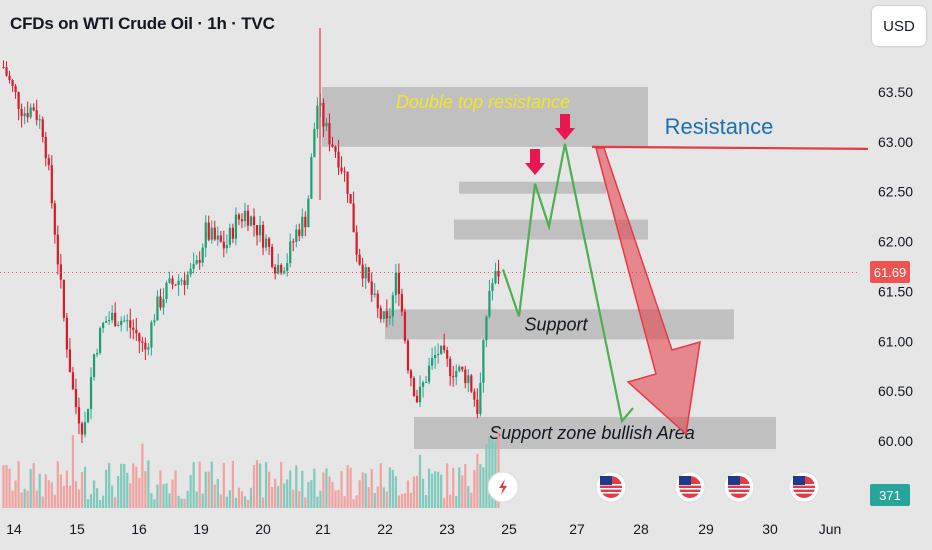  I want to click on x-tick-label: 16, so click(139, 529).